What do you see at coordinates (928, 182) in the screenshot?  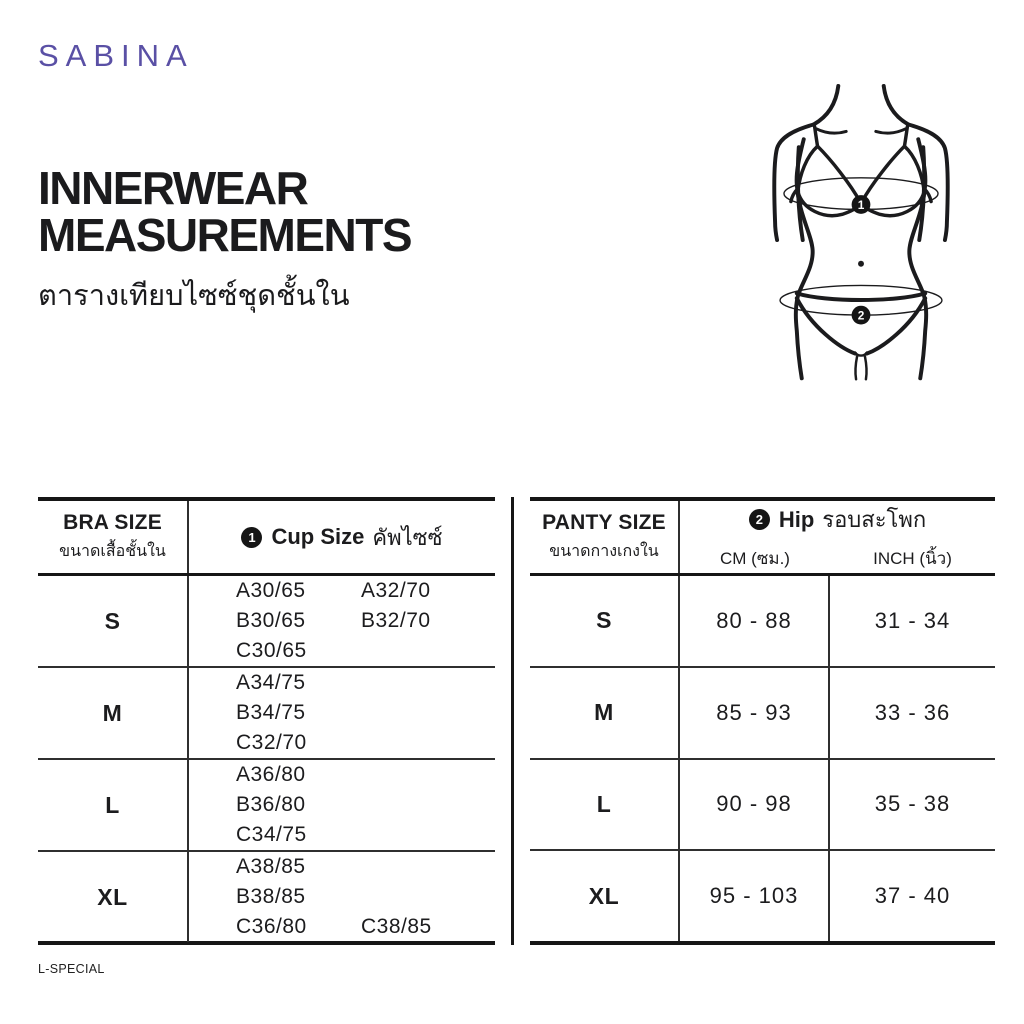 I see `arm-right-outline` at bounding box center [928, 182].